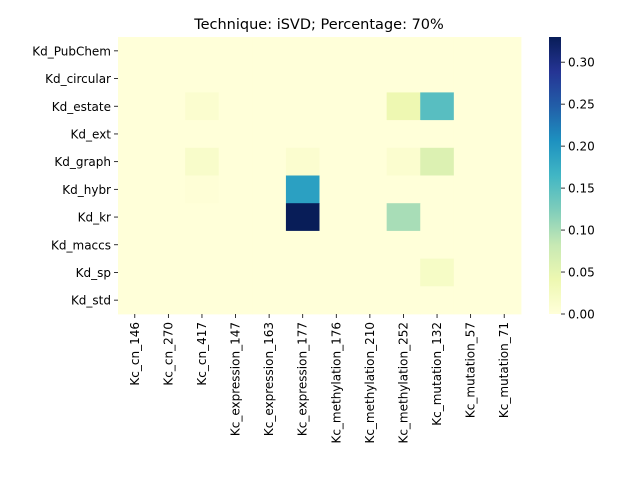  Describe the element at coordinates (581, 273) in the screenshot. I see `colorbar-tick-label: 0.05` at that location.